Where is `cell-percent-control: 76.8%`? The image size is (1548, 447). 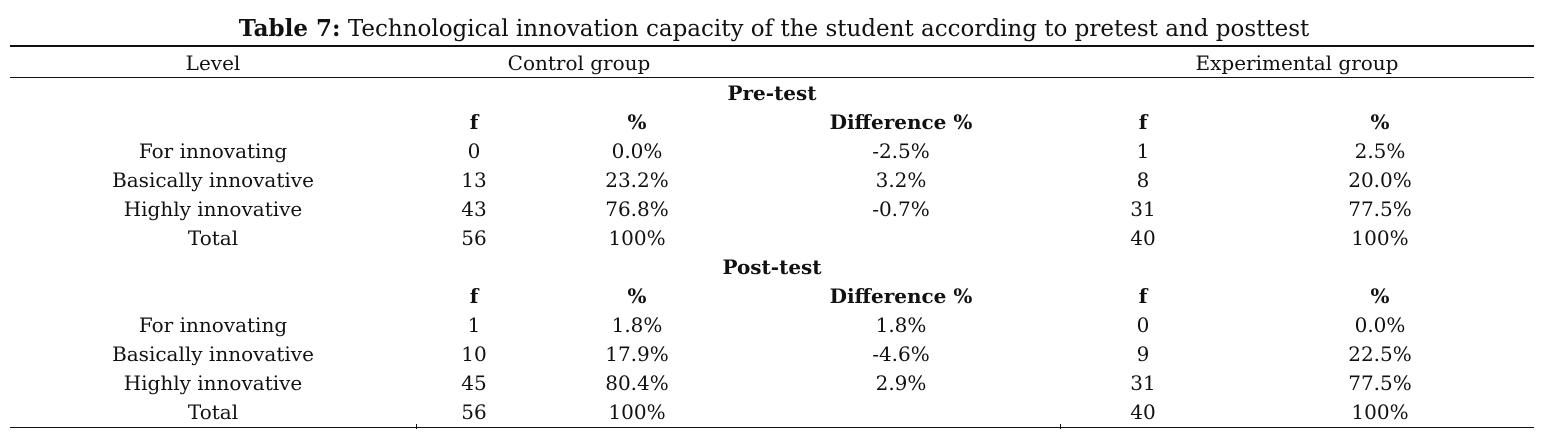
cell-percent-control: 76.8% is located at coordinates (637, 209).